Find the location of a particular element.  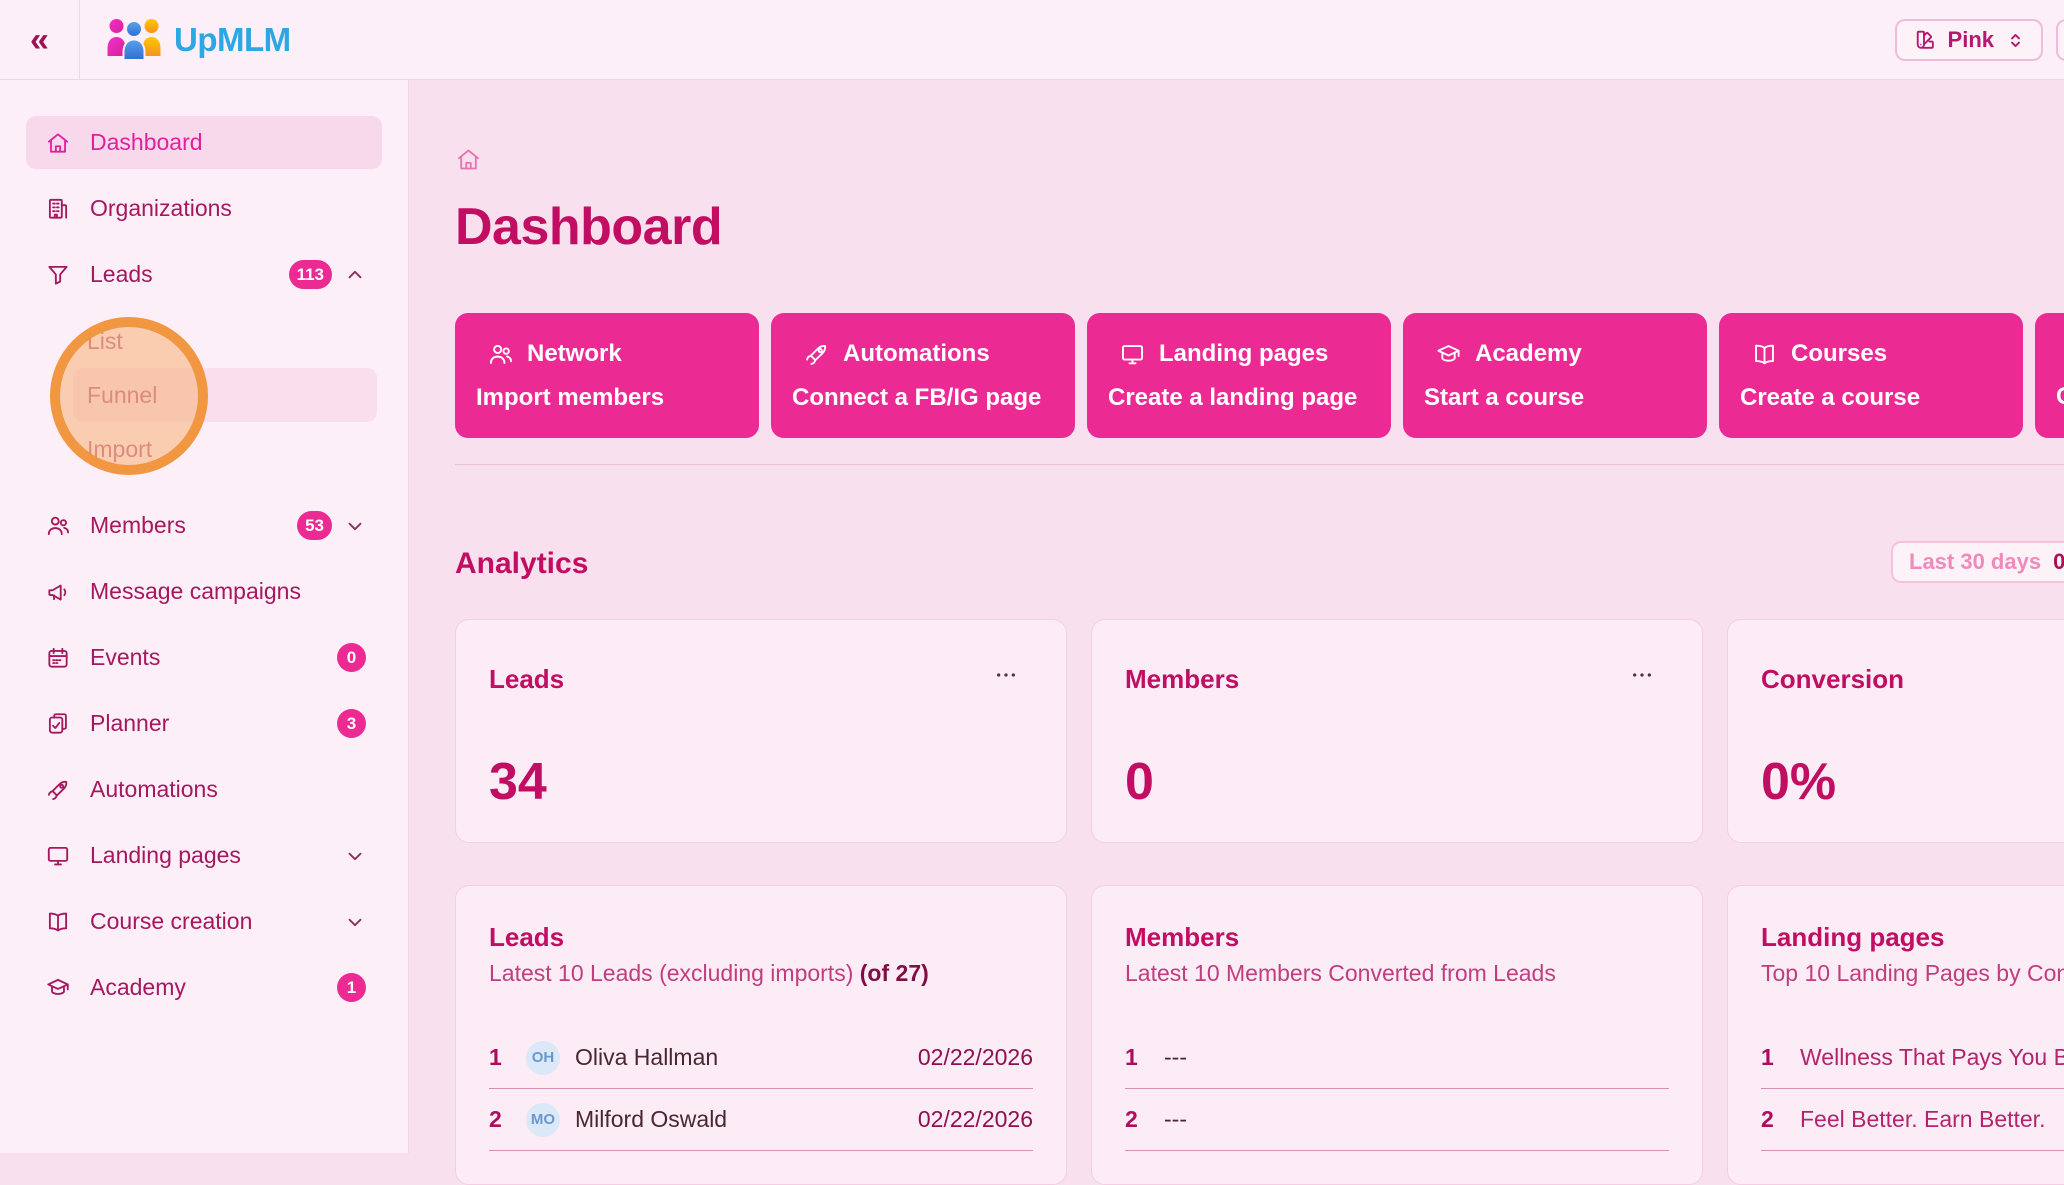

quick-action-title: Landing pages is located at coordinates (1244, 353).